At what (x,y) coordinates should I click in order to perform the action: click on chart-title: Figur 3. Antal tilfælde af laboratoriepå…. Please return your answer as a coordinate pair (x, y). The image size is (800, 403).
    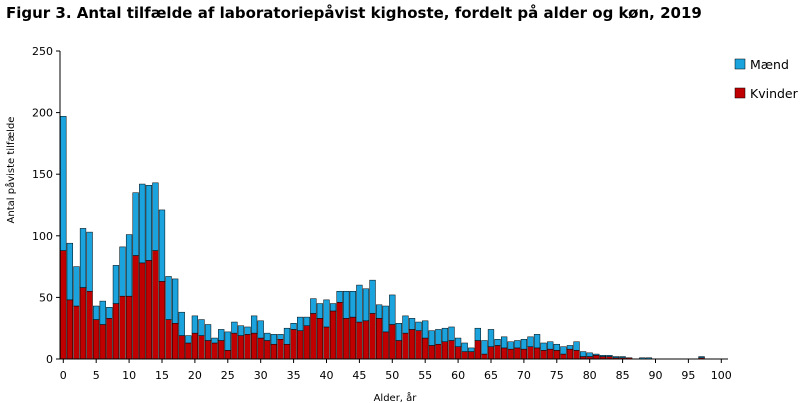
    Looking at the image, I should click on (354, 13).